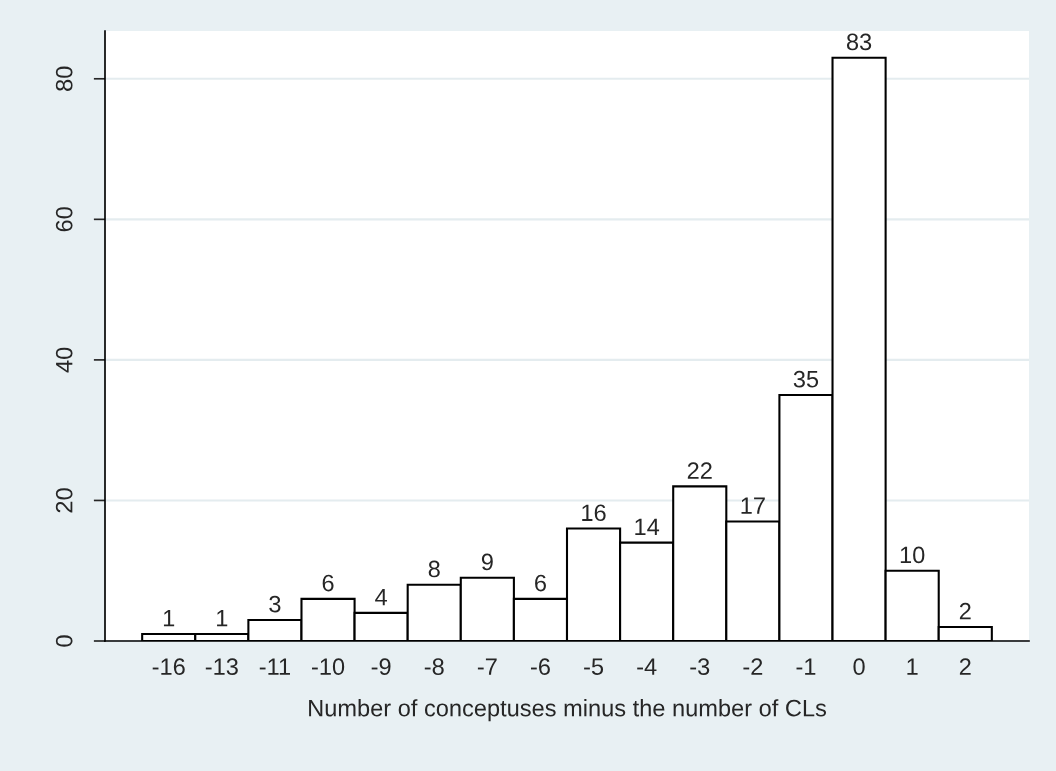  What do you see at coordinates (806, 666) in the screenshot?
I see `x-tick-label: -1` at bounding box center [806, 666].